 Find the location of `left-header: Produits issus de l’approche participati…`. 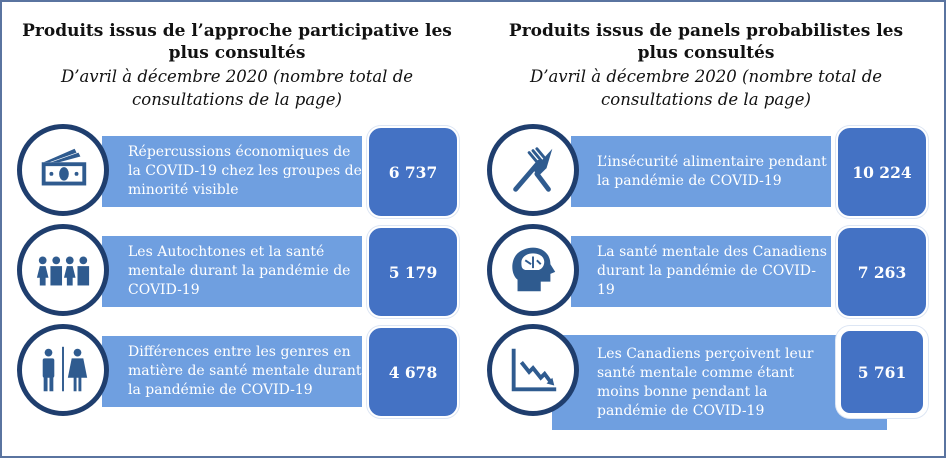

left-header: Produits issus de l’approche participati… is located at coordinates (237, 65).